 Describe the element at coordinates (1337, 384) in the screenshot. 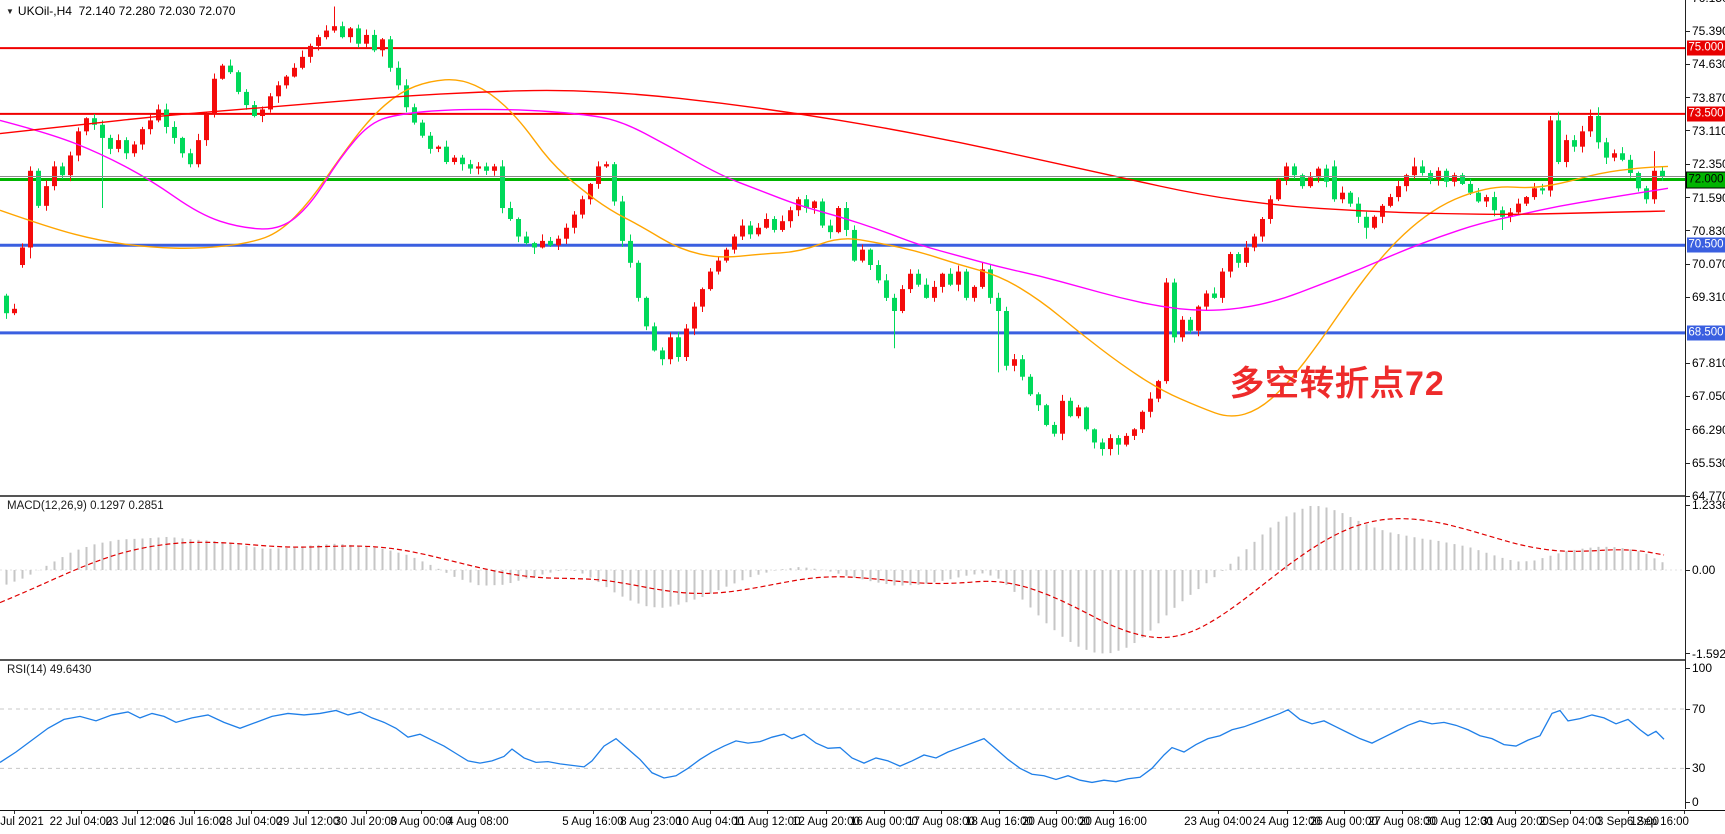

I see `chart-annotation-text: 多空转折点72` at that location.